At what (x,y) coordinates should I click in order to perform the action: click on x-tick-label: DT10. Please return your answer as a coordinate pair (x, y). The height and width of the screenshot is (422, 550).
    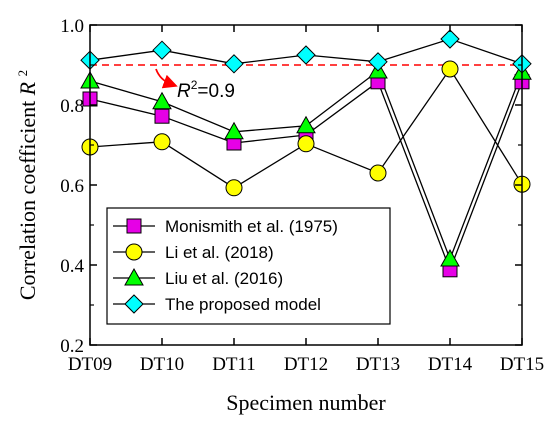
    Looking at the image, I should click on (162, 364).